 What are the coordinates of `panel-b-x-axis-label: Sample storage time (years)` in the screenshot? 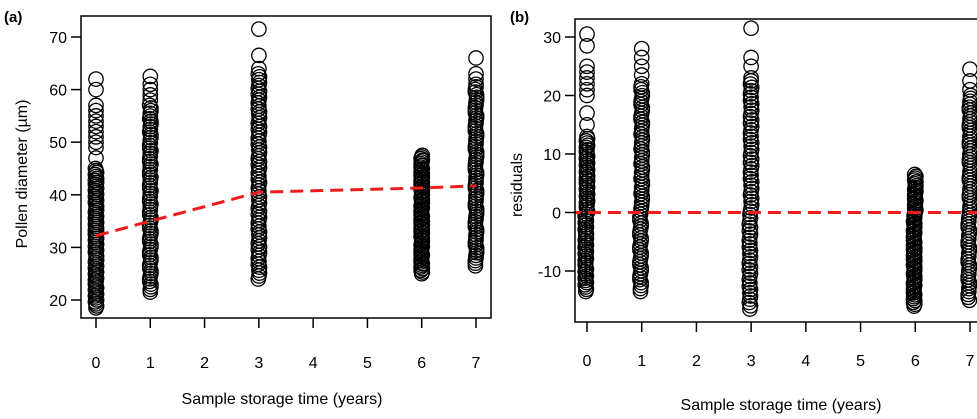 It's located at (781, 405).